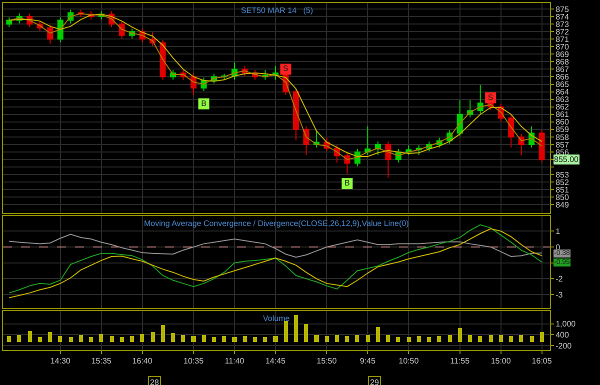 Image resolution: width=600 pixels, height=385 pixels. What do you see at coordinates (566, 324) in the screenshot?
I see `y-tick-label: 1,000` at bounding box center [566, 324].